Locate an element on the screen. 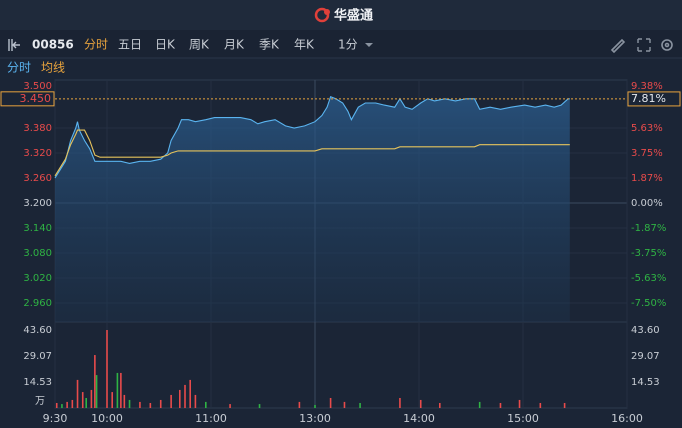  y-tick-label: 3.200 is located at coordinates (37, 203).